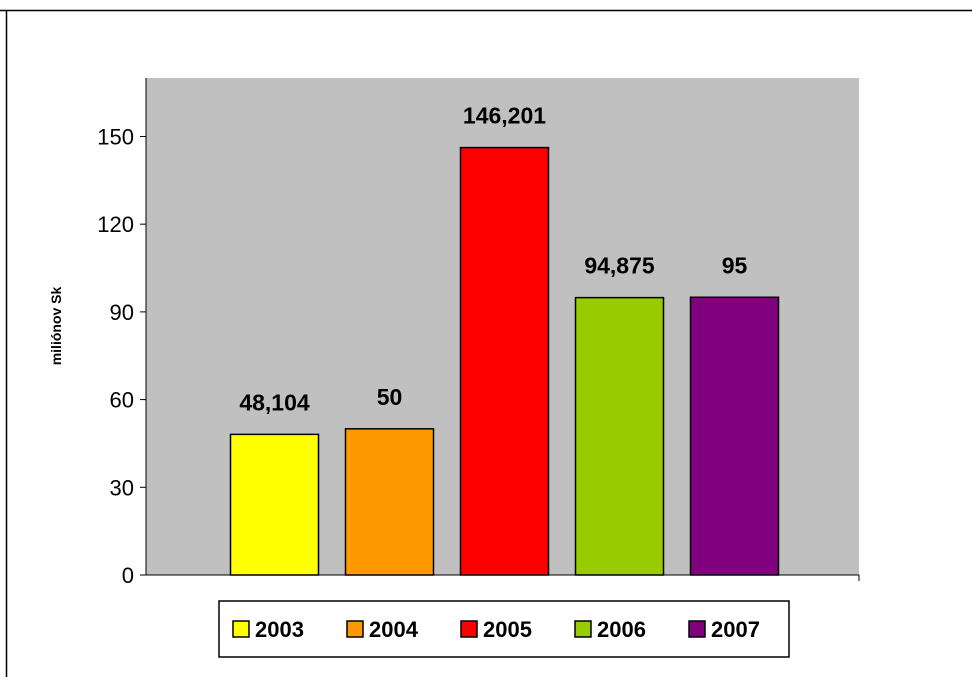  Describe the element at coordinates (56, 326) in the screenshot. I see `y-axis-title: miliónov Sk` at that location.